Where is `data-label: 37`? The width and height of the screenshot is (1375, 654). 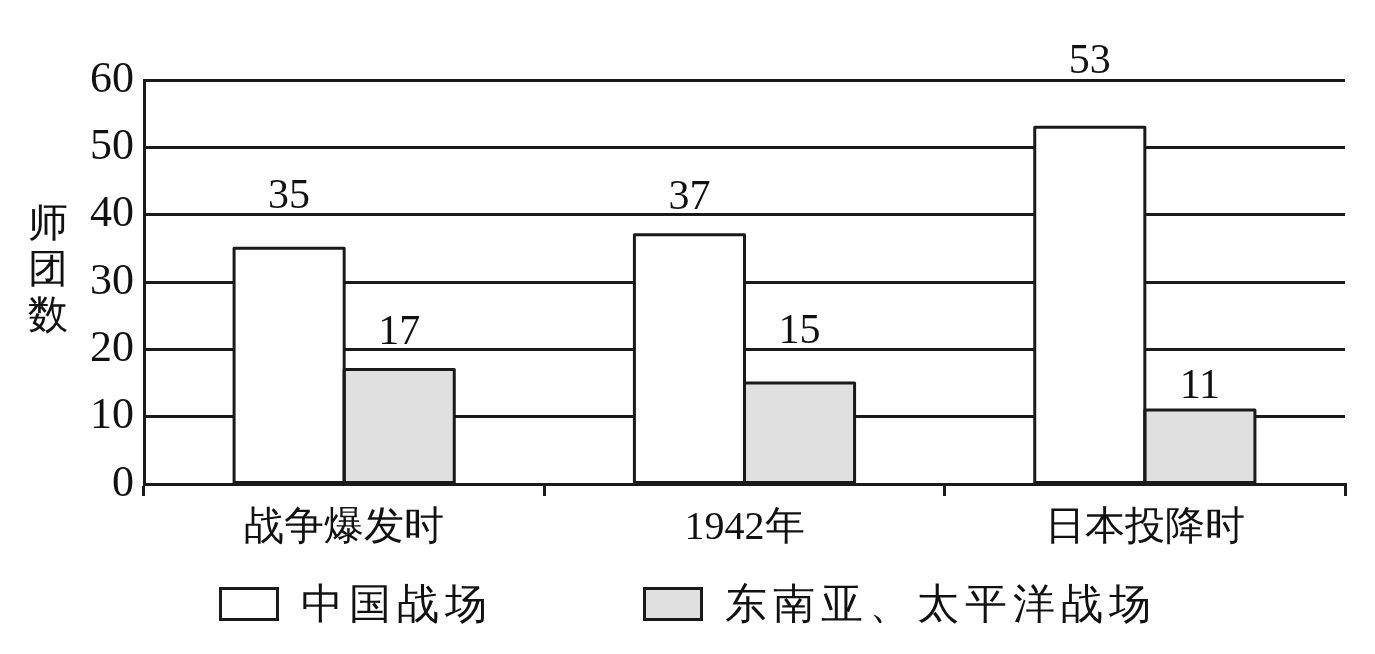 data-label: 37 is located at coordinates (689, 194).